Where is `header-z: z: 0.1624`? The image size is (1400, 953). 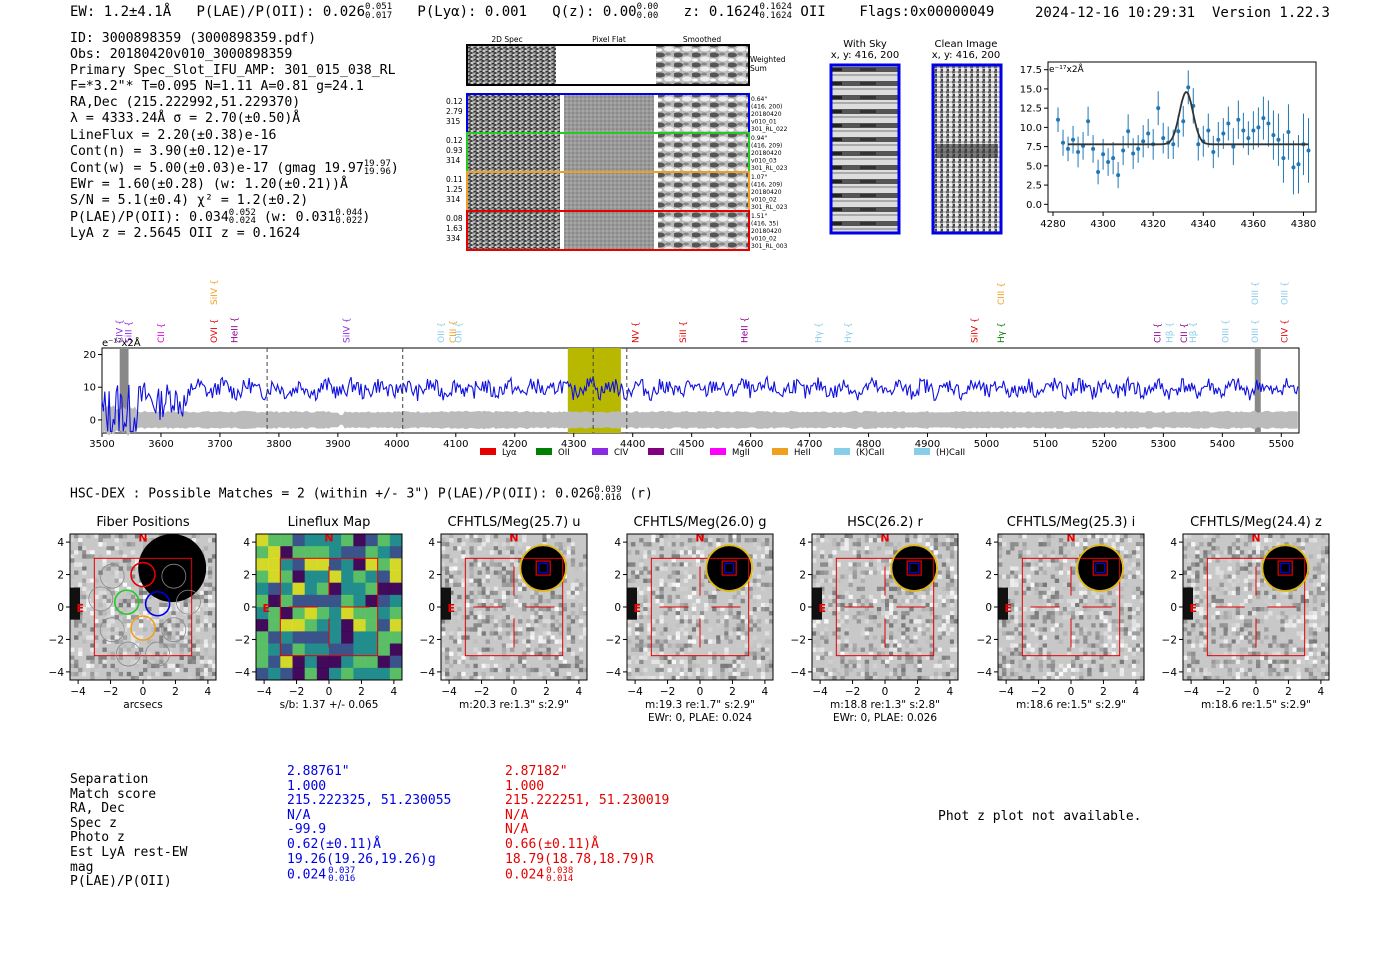
header-z: z: 0.1624 is located at coordinates (721, 12).